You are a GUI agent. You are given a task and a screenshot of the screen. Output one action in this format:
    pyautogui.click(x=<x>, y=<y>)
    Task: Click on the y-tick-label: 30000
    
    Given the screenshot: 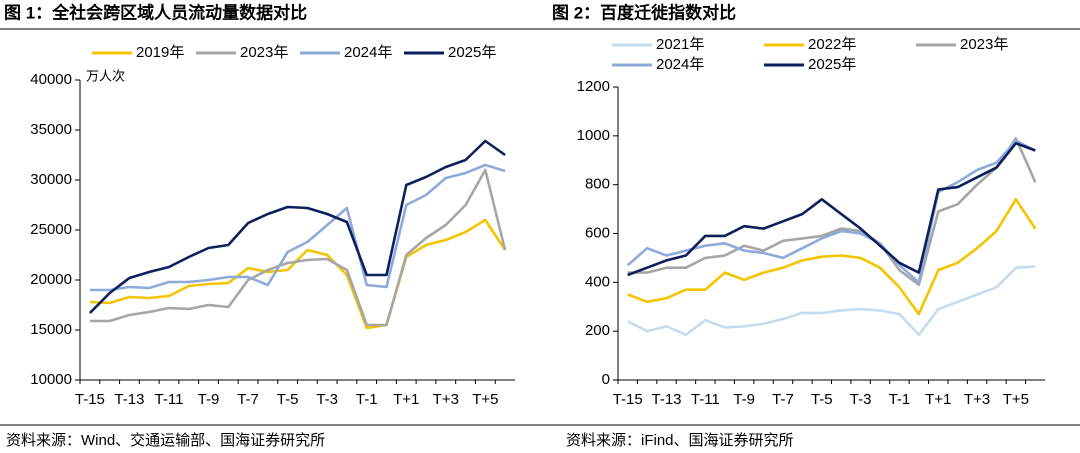 What is the action you would take?
    pyautogui.click(x=51, y=179)
    